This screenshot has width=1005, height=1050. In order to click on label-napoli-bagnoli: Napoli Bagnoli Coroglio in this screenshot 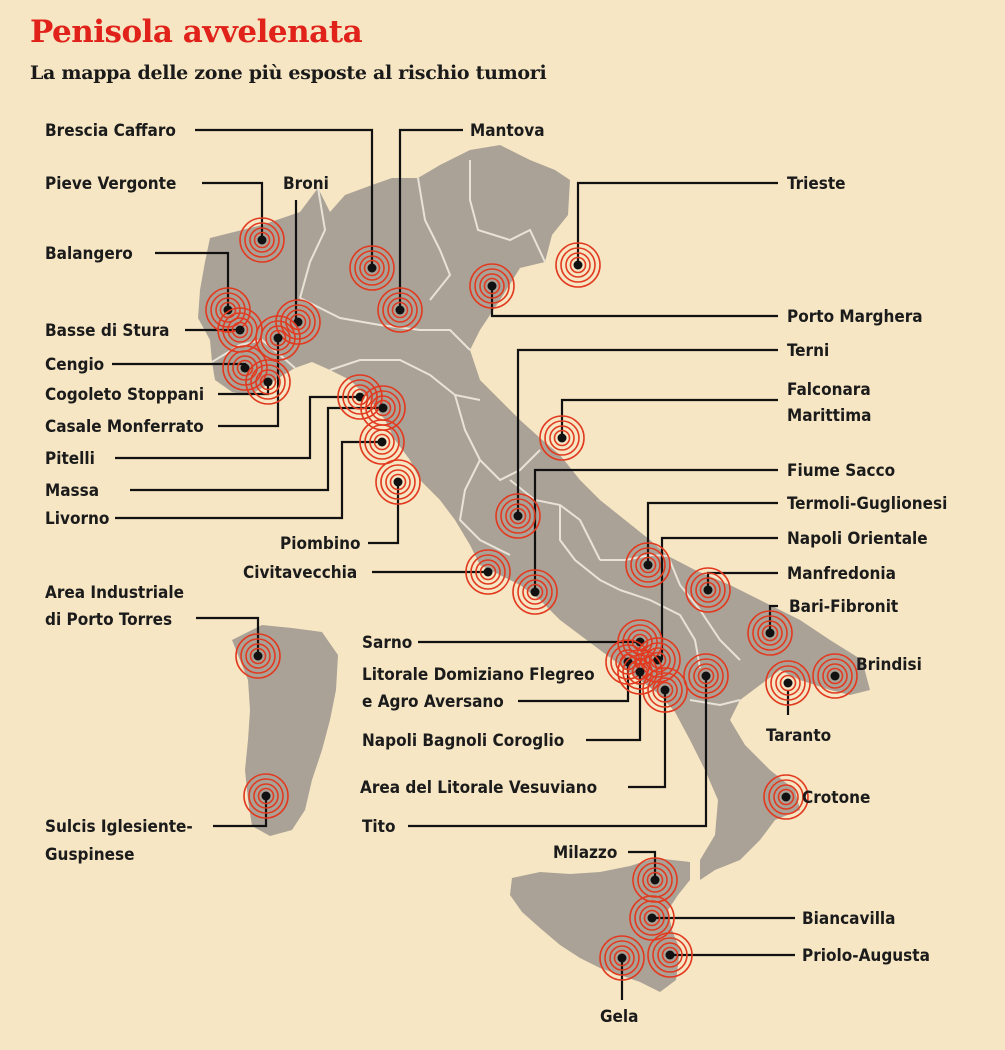, I will do `click(463, 741)`.